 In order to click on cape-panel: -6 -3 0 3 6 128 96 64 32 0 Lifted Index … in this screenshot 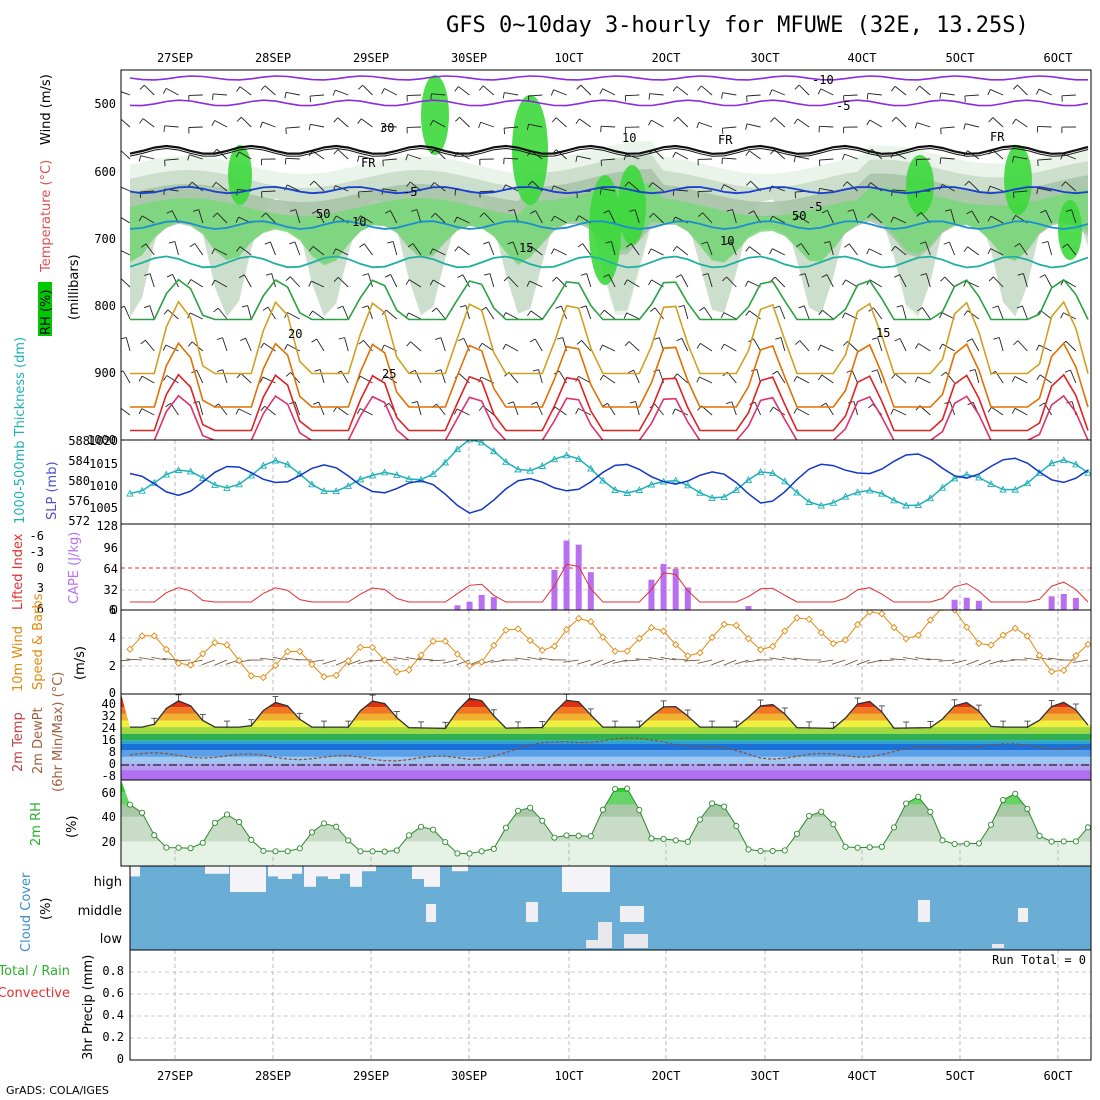, I will do `click(551, 568)`.